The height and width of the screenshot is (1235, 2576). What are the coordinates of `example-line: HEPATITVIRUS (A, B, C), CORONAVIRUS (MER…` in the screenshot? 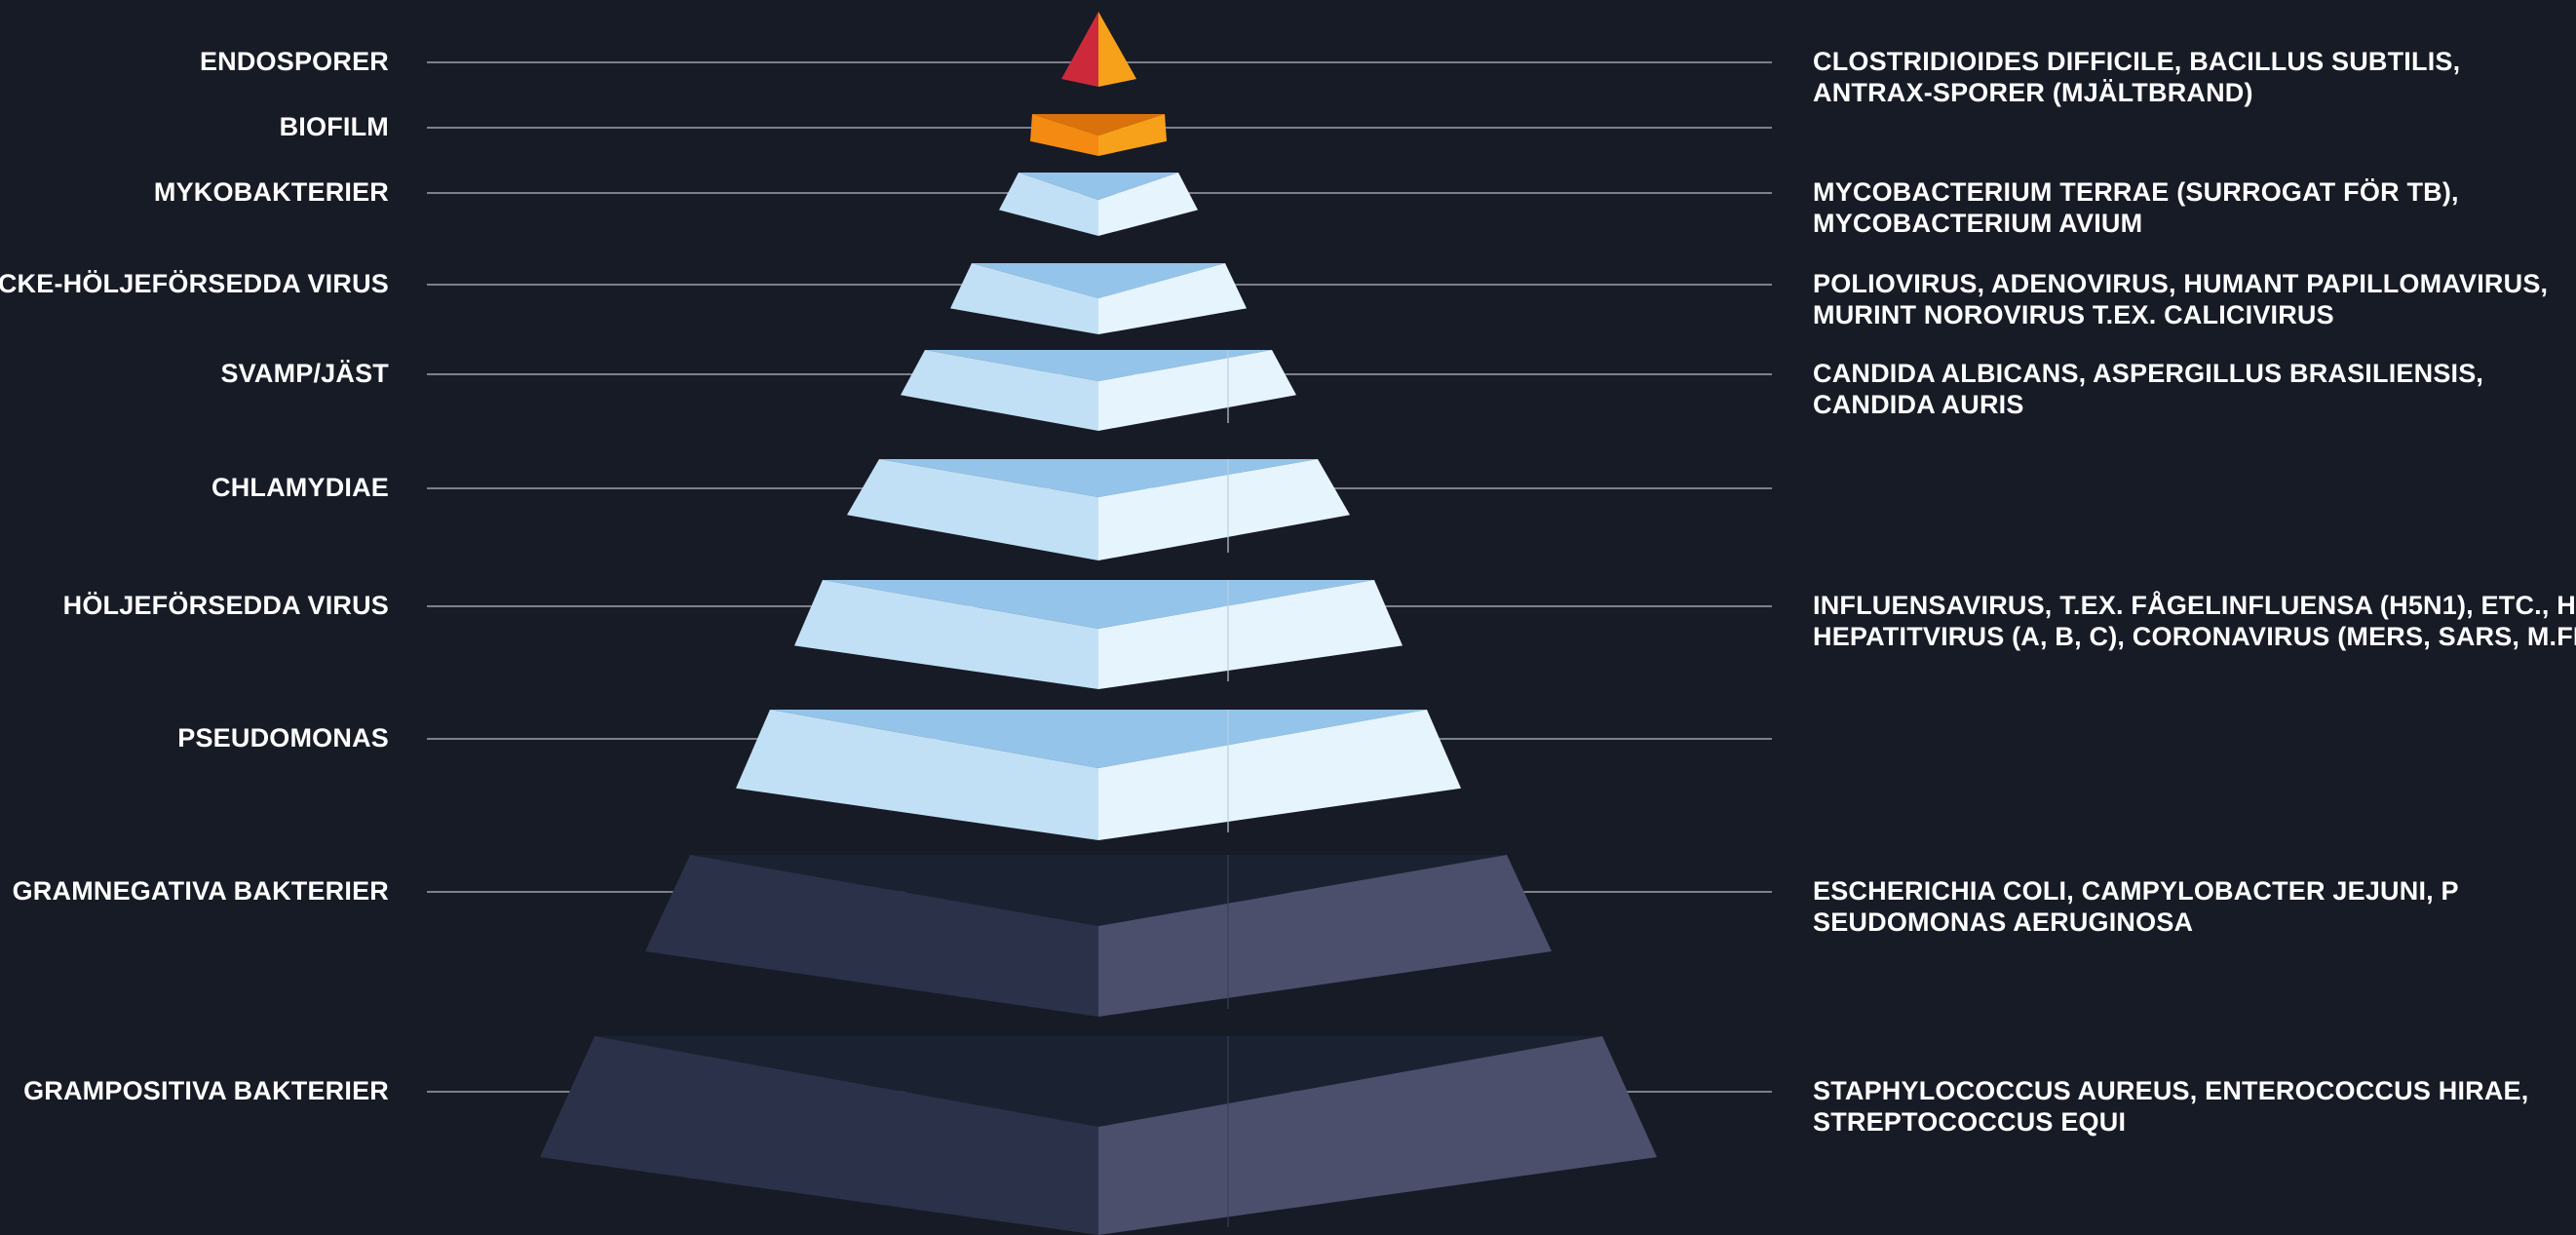 It's located at (2194, 636).